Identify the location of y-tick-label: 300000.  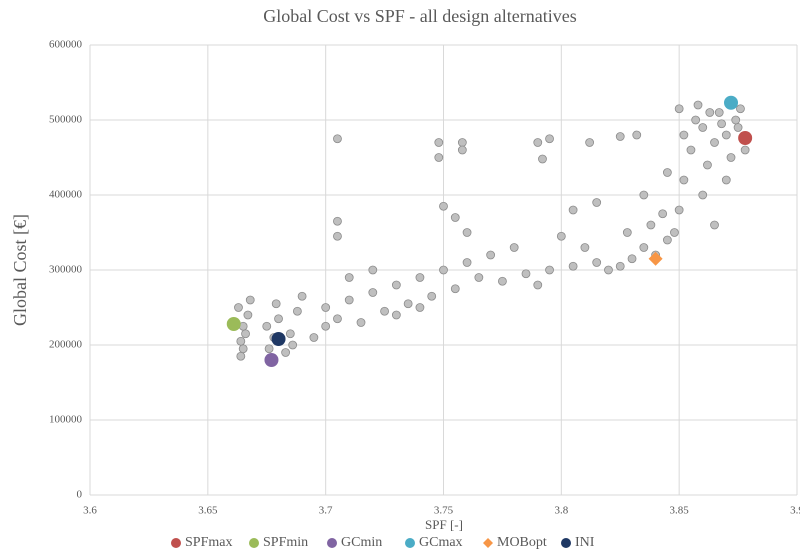
(66, 270).